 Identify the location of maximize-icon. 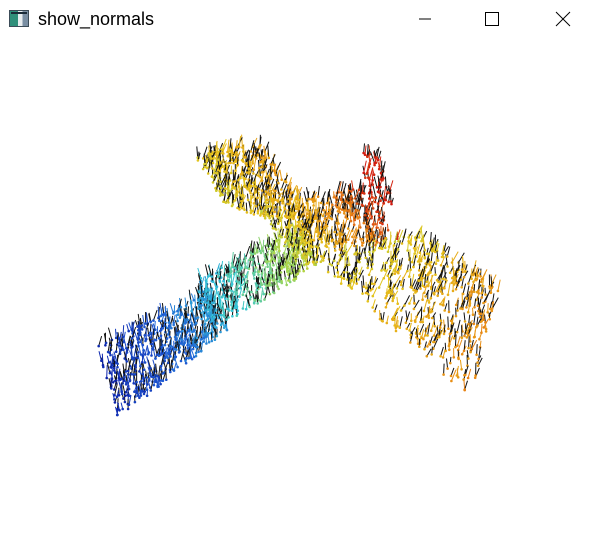
(492, 19).